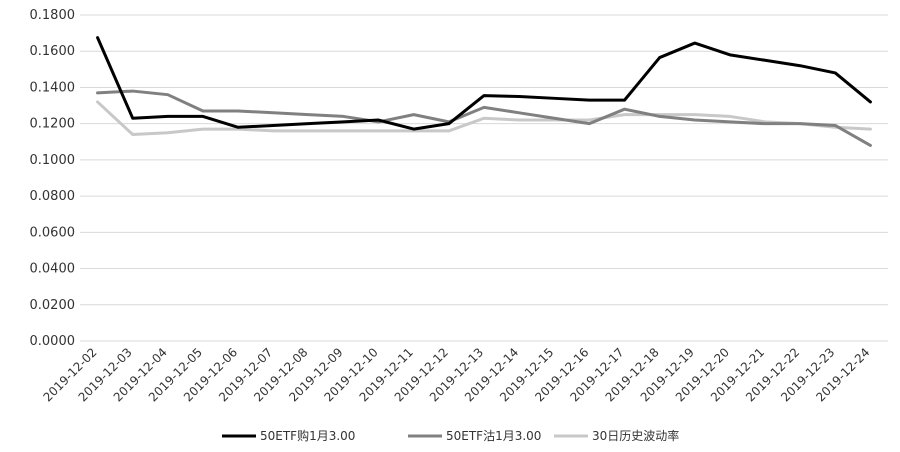  I want to click on y-tick-label: 0.0400, so click(53, 269).